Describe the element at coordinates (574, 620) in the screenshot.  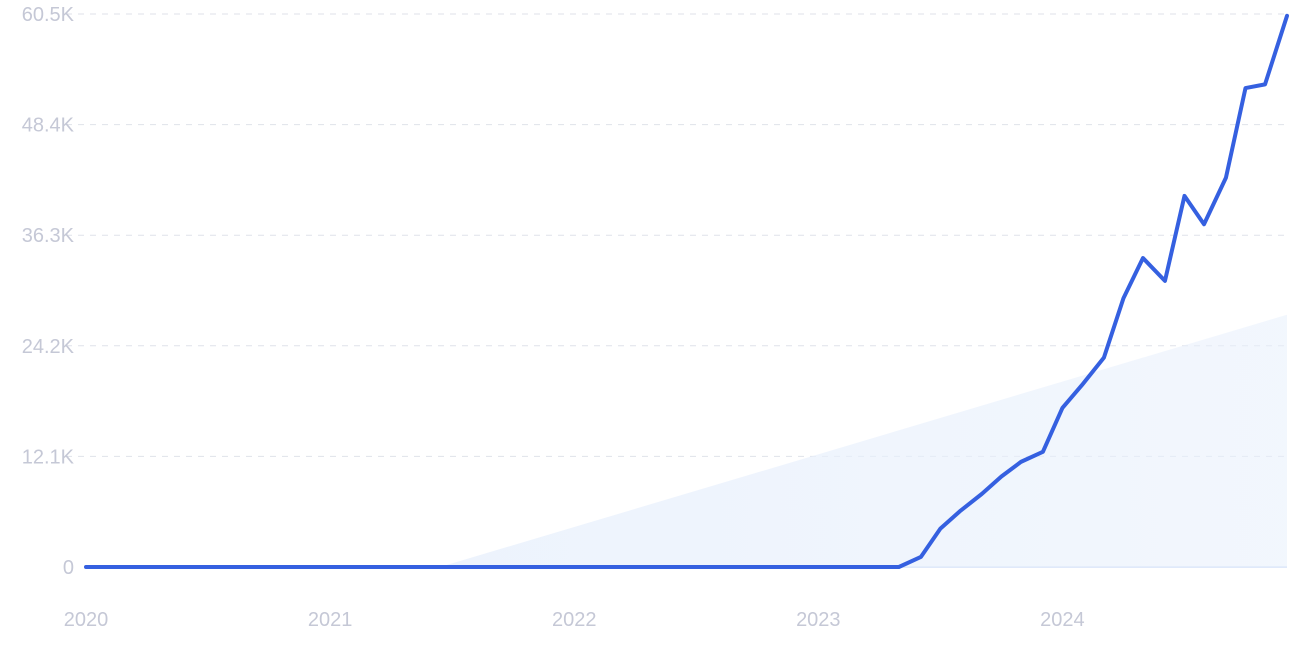
I see `x-tick-label: 2022` at that location.